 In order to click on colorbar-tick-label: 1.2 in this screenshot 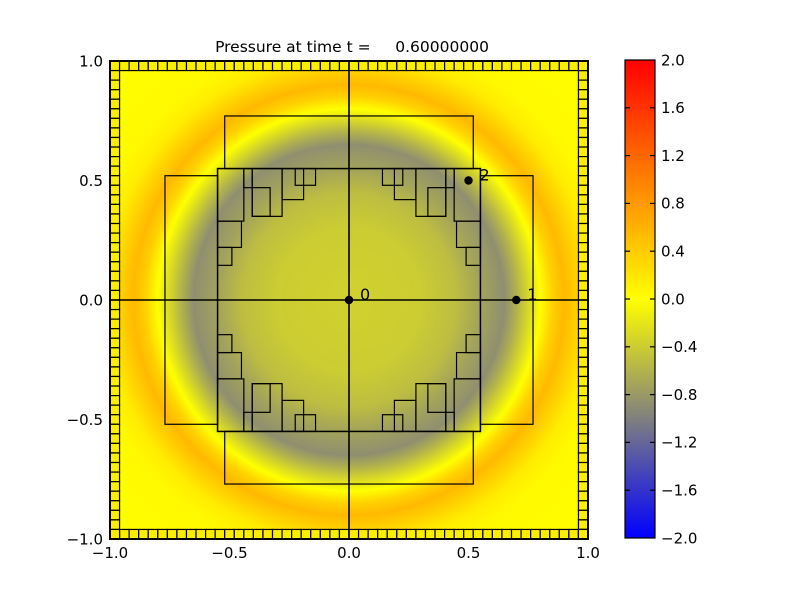, I will do `click(673, 156)`.